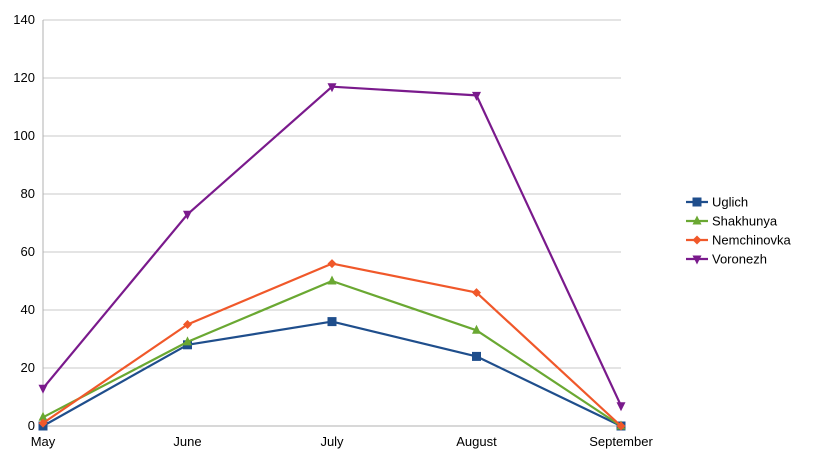 The image size is (816, 460). What do you see at coordinates (24, 222) in the screenshot?
I see `y-axis-tick-labels: 0 20 40 60 80 100 120 140` at bounding box center [24, 222].